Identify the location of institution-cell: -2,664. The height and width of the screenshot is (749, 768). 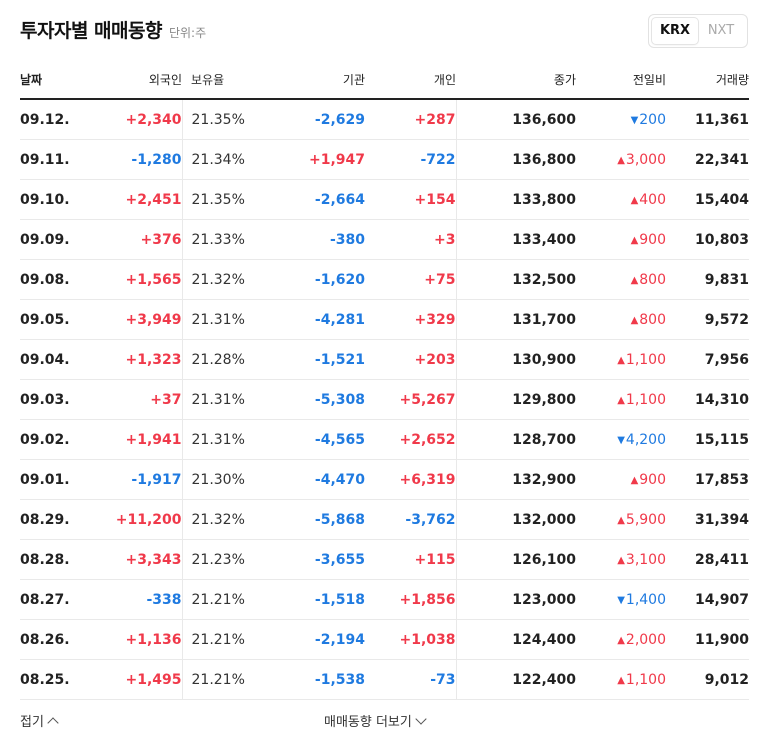
(313, 199).